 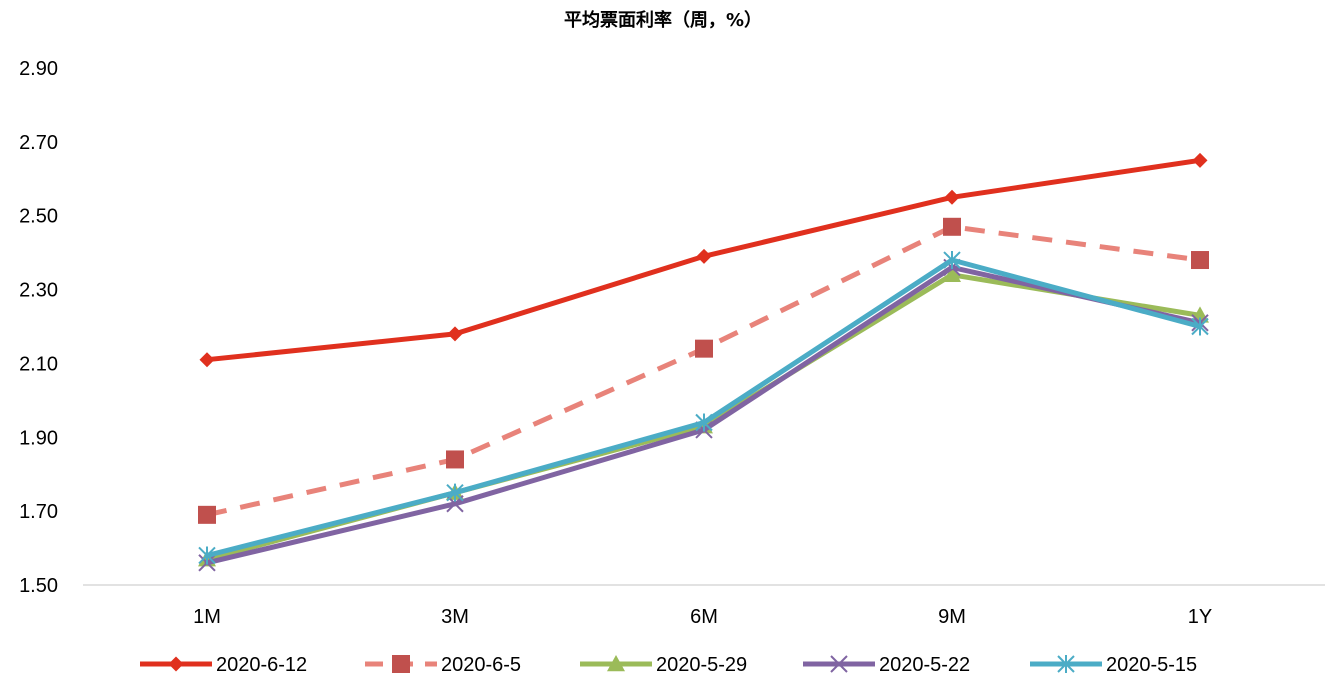 I want to click on legend-item: 2020-6-12, so click(x=223, y=665).